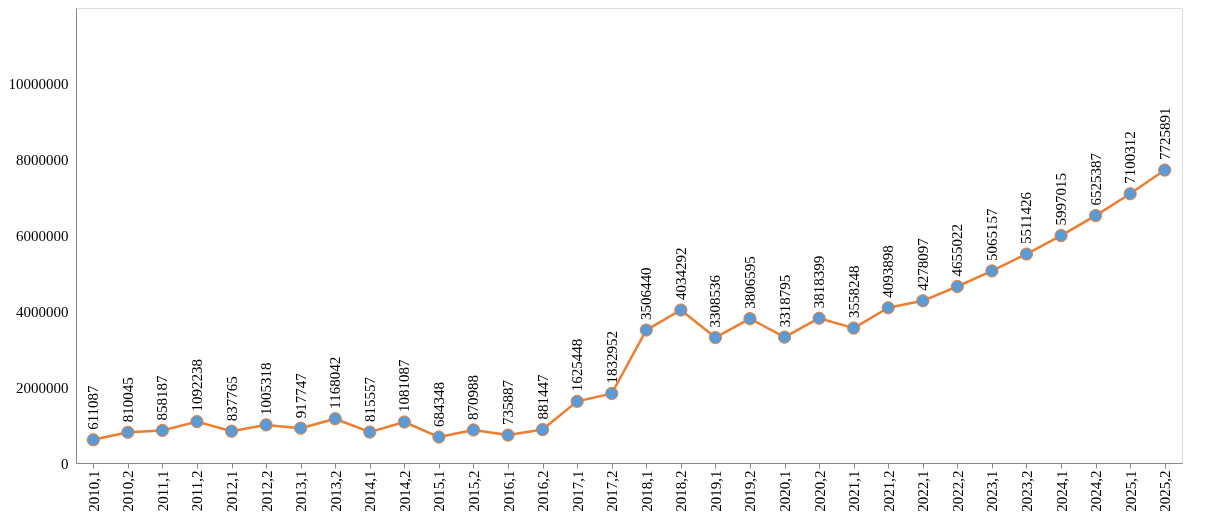 The width and height of the screenshot is (1206, 532). I want to click on x-tick-label: 2020,2, so click(819, 491).